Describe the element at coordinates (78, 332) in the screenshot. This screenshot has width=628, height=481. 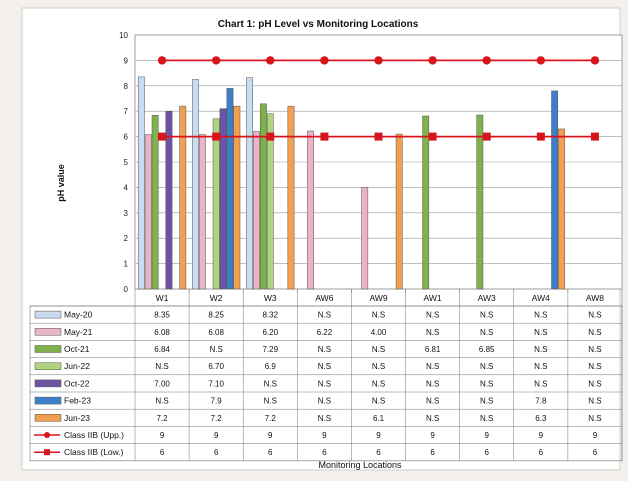
I see `legend-label: May-21` at that location.